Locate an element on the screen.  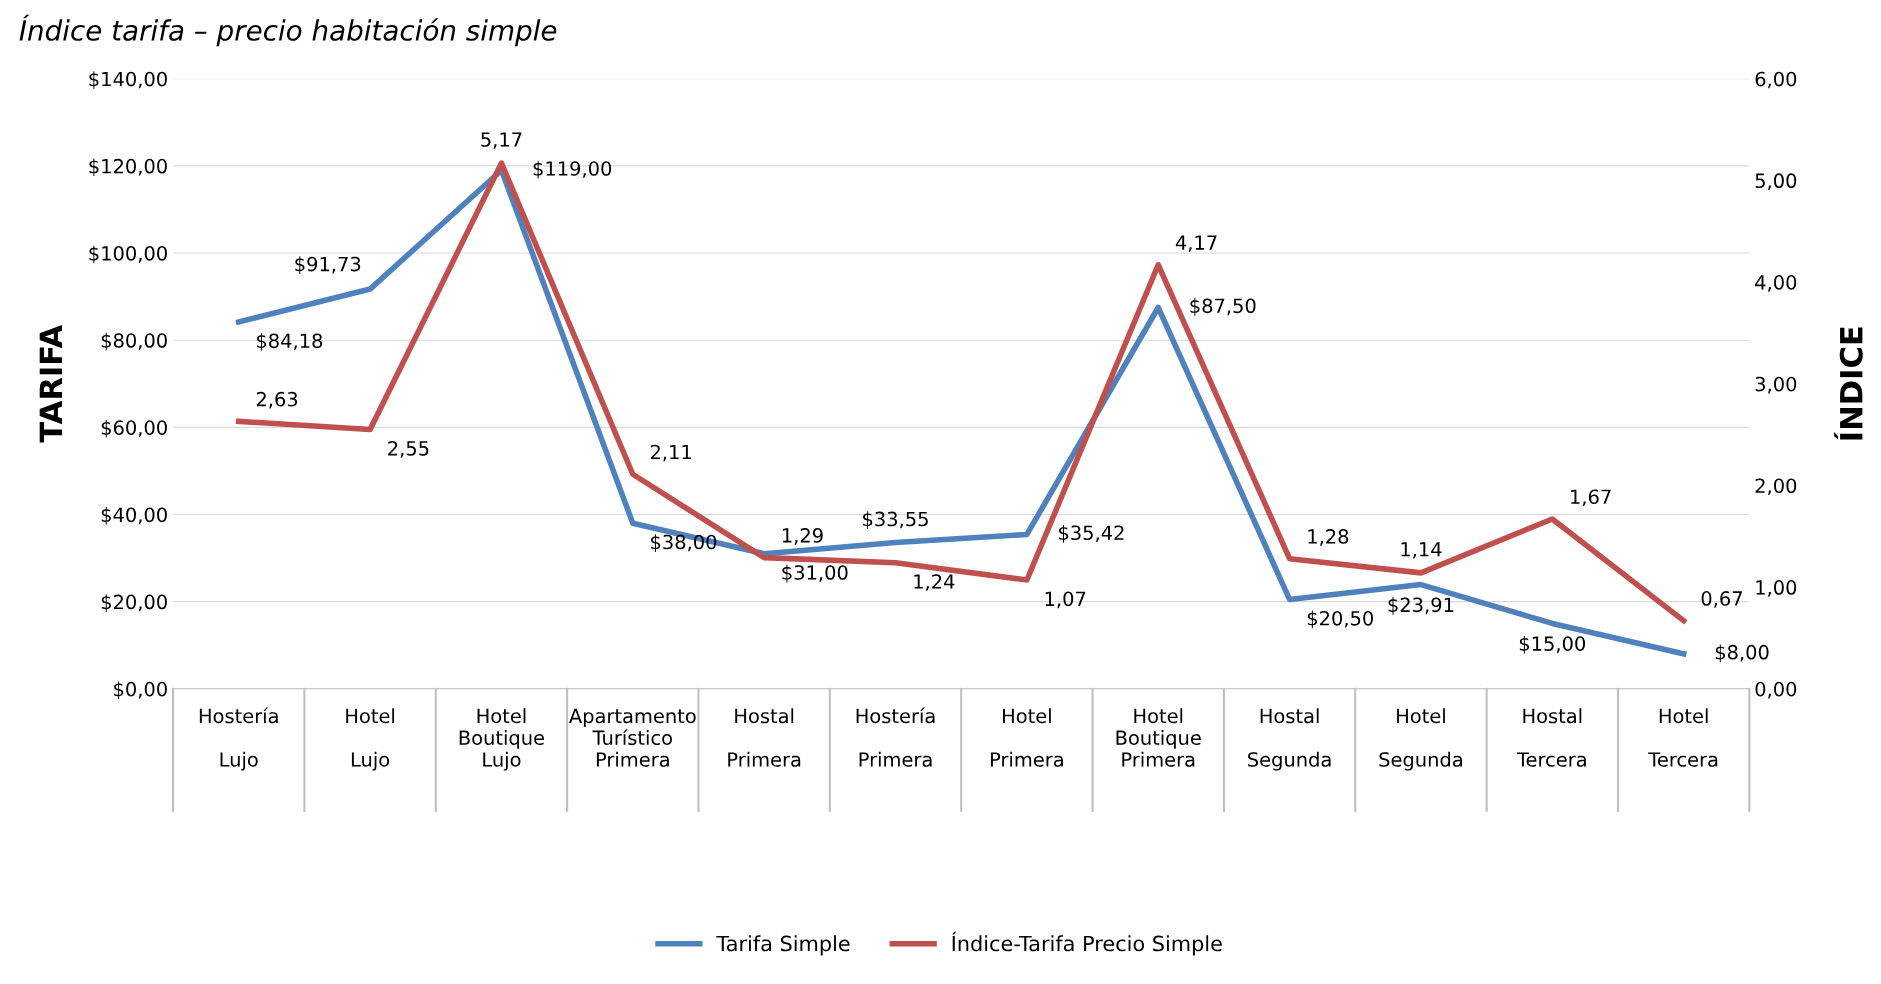
x-tick-label: Apartamento Turístico Primera is located at coordinates (632, 737).